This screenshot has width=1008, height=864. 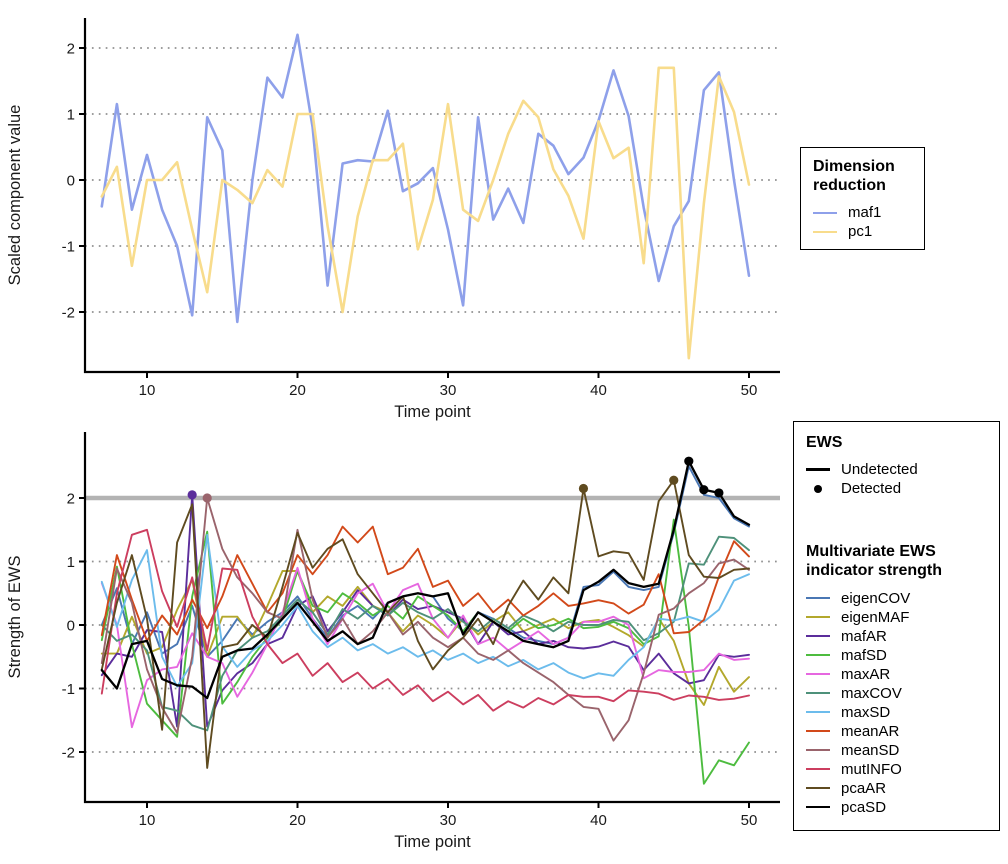 What do you see at coordinates (864, 655) in the screenshot?
I see `legend-label: mafSD` at bounding box center [864, 655].